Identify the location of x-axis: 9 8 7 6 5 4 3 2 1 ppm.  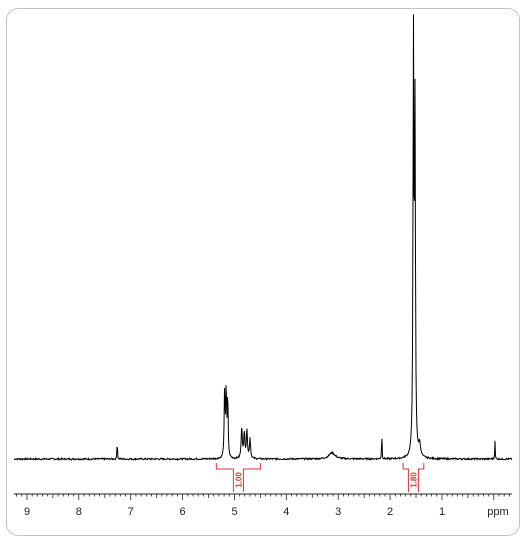
(263, 505).